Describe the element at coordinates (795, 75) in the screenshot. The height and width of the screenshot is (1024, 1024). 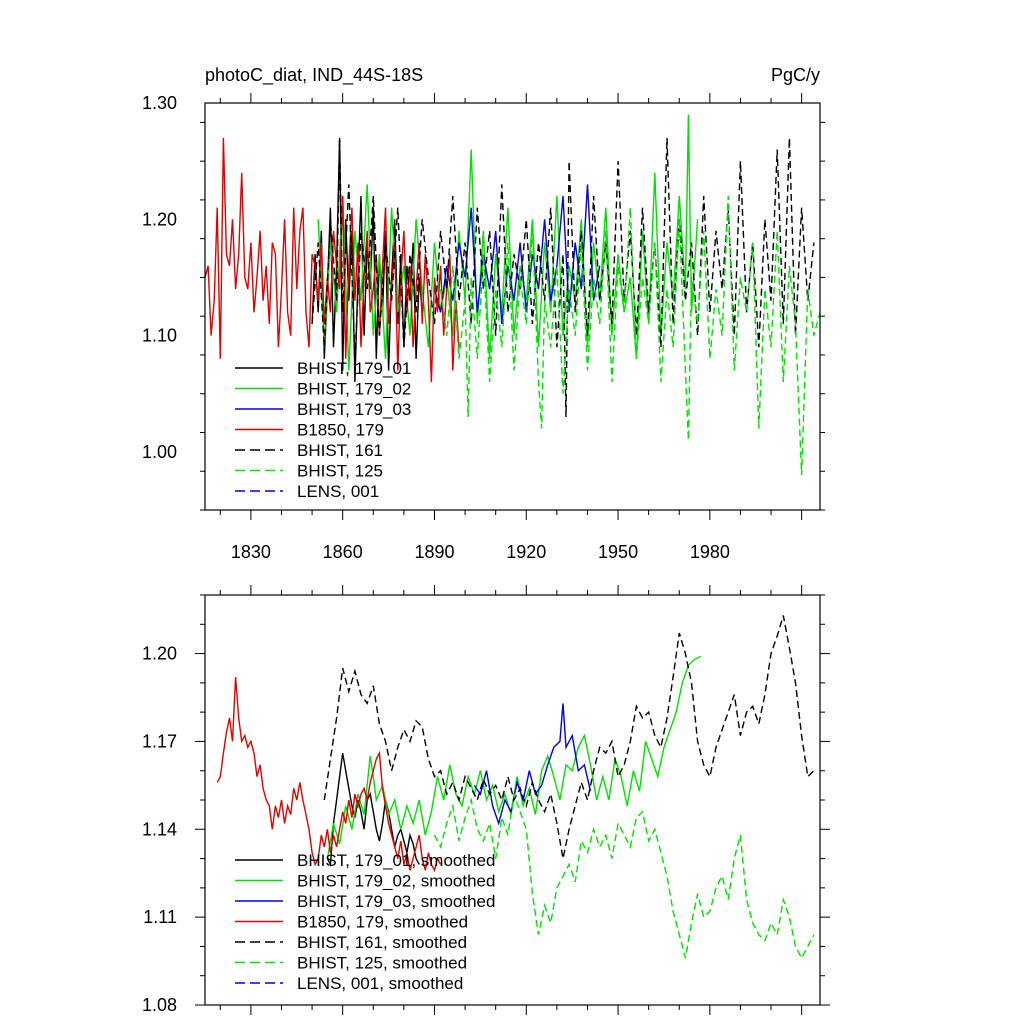
I see `units-label: PgC/y` at that location.